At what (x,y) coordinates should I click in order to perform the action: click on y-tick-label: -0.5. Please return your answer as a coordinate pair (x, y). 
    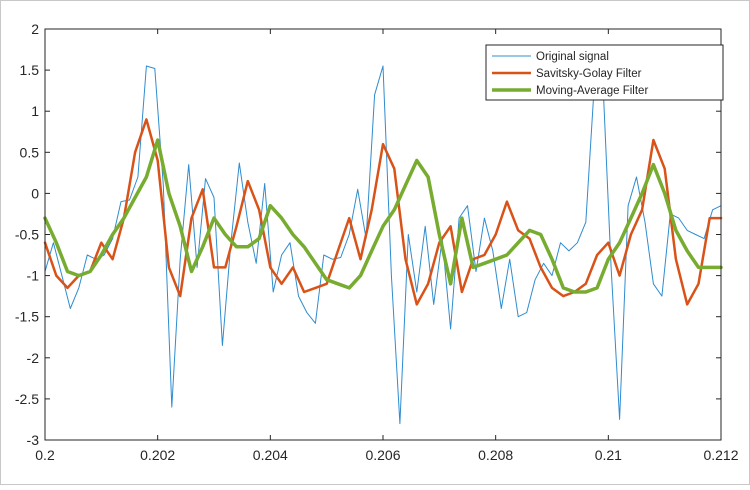
    Looking at the image, I should click on (27, 235).